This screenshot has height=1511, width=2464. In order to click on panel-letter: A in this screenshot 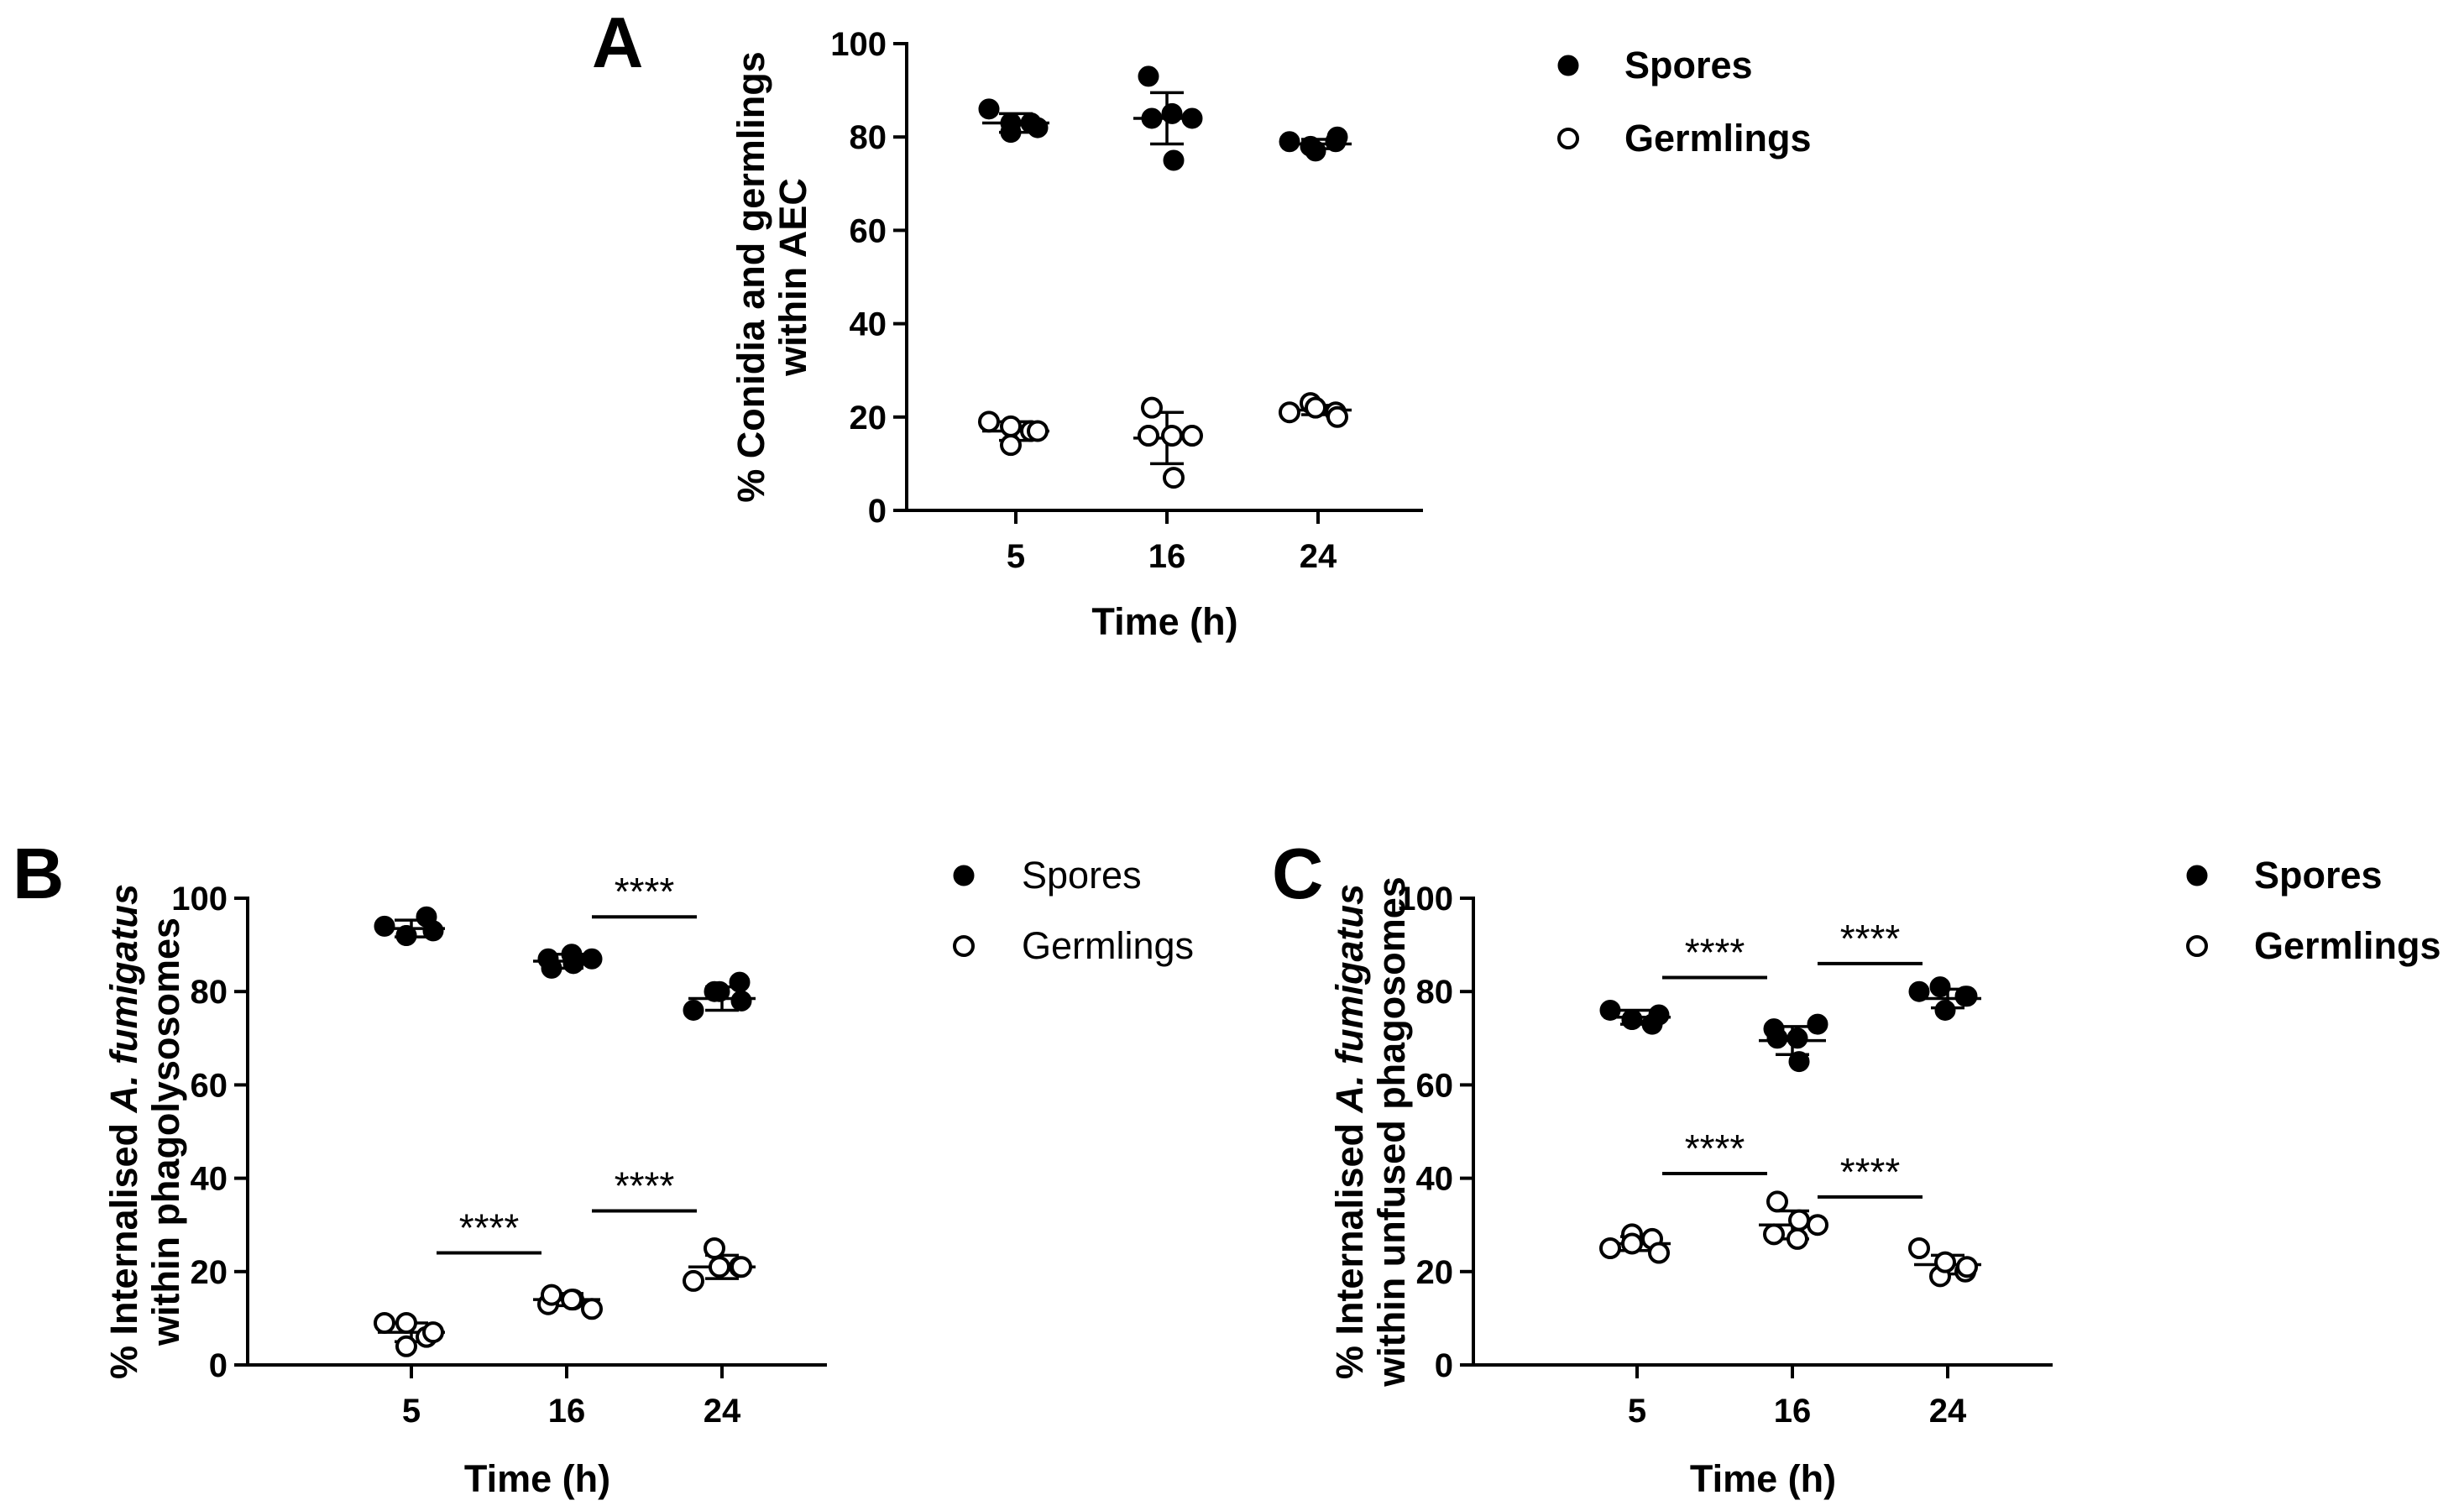, I will do `click(617, 43)`.